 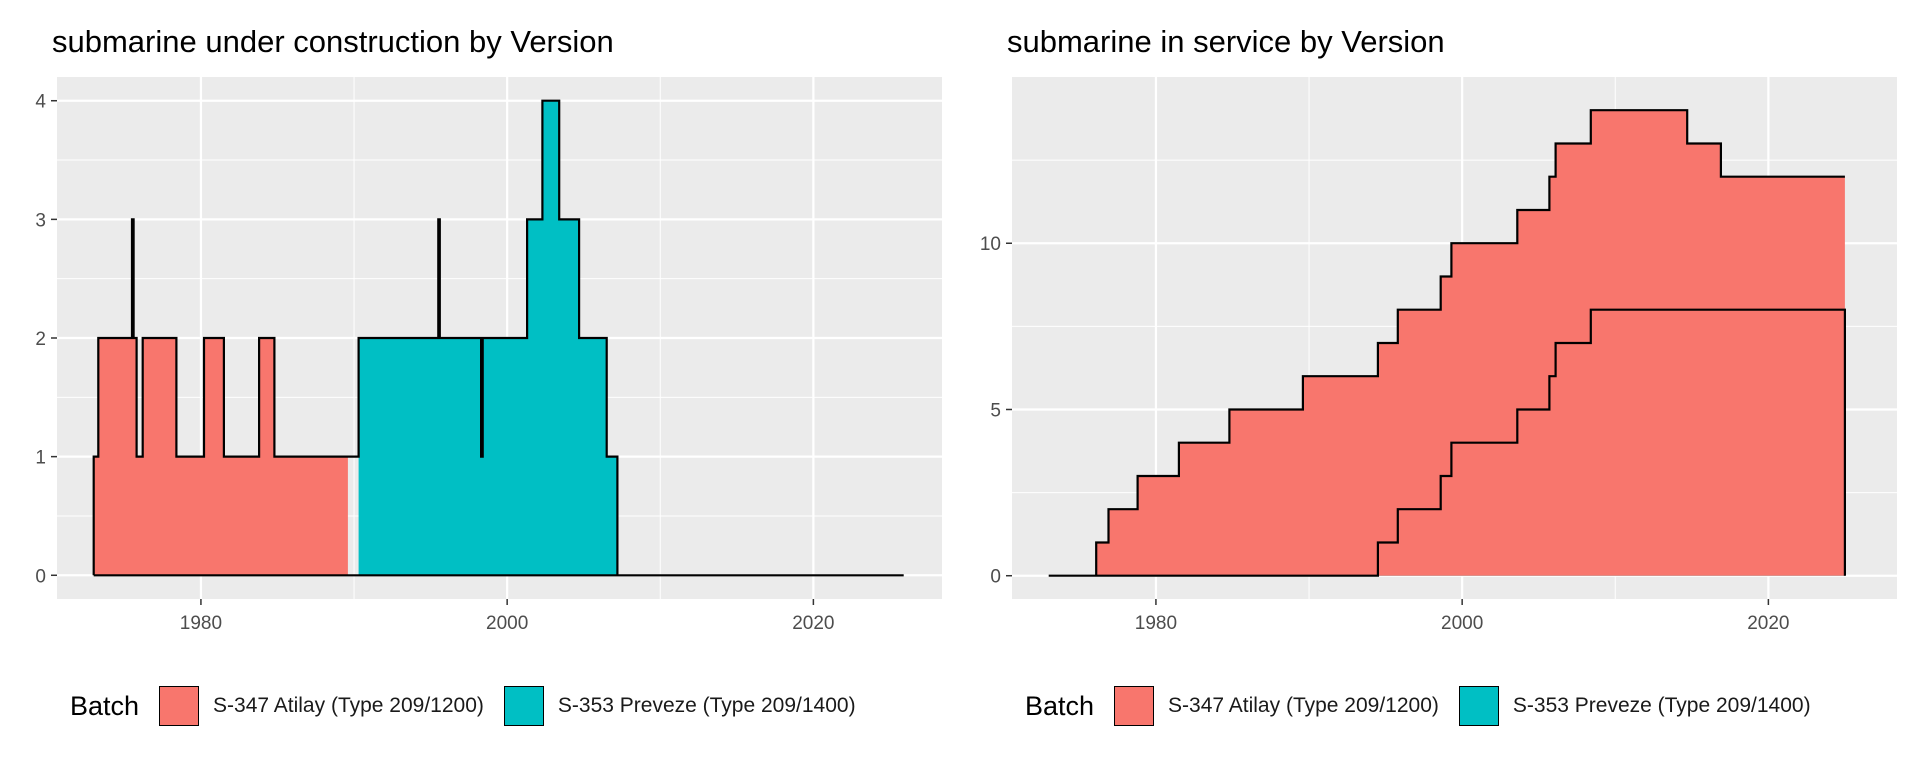 I want to click on area-outline, so click(x=1447, y=442).